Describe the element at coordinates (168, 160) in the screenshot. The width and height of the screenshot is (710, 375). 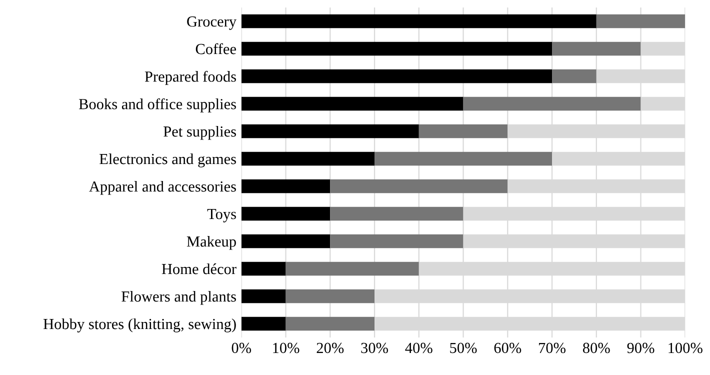
I see `y-tick-label: Electronics and games` at that location.